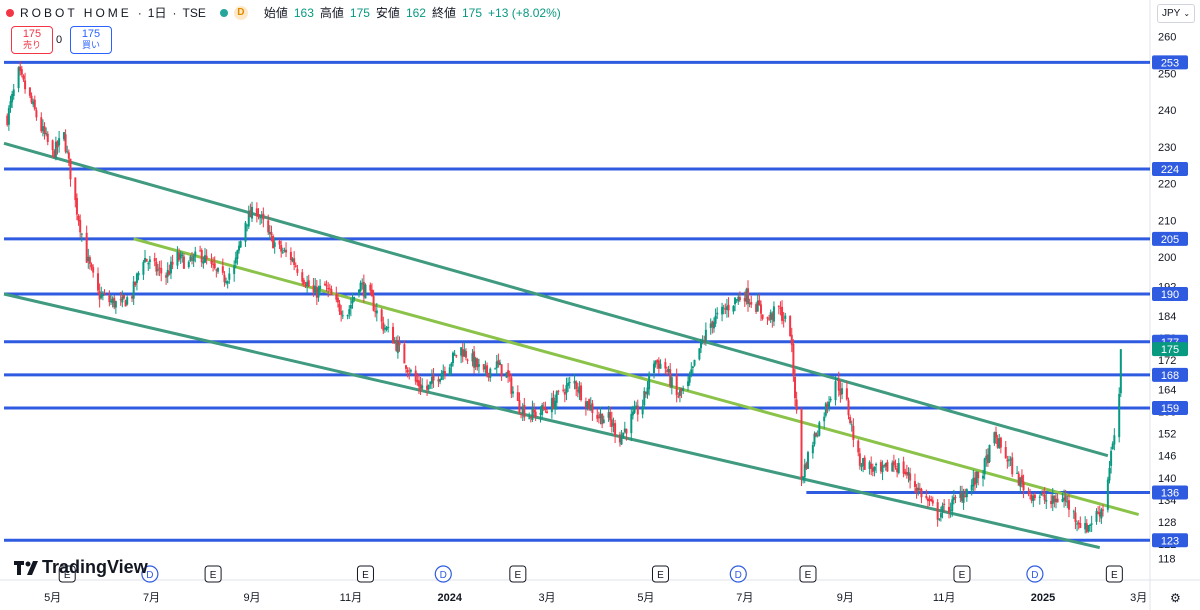 This screenshot has width=1200, height=610. Describe the element at coordinates (443, 13) in the screenshot. I see `close-label: 終値` at that location.